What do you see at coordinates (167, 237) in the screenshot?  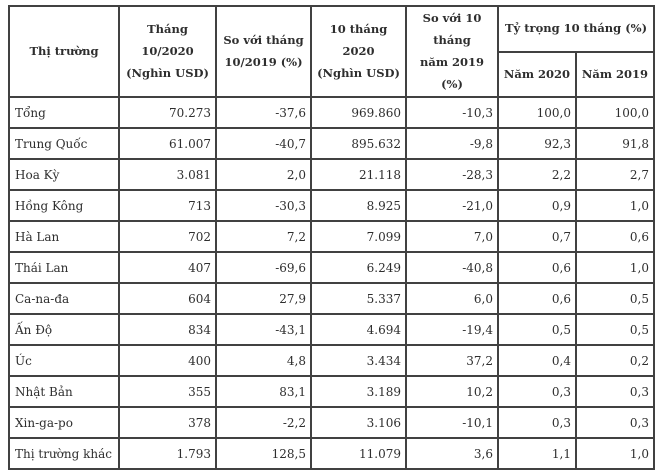 I see `value-cell: 702` at bounding box center [167, 237].